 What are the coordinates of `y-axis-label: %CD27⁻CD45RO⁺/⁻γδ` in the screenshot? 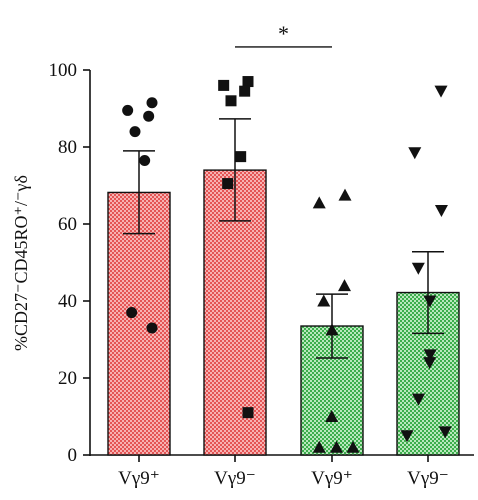 It's located at (21, 263).